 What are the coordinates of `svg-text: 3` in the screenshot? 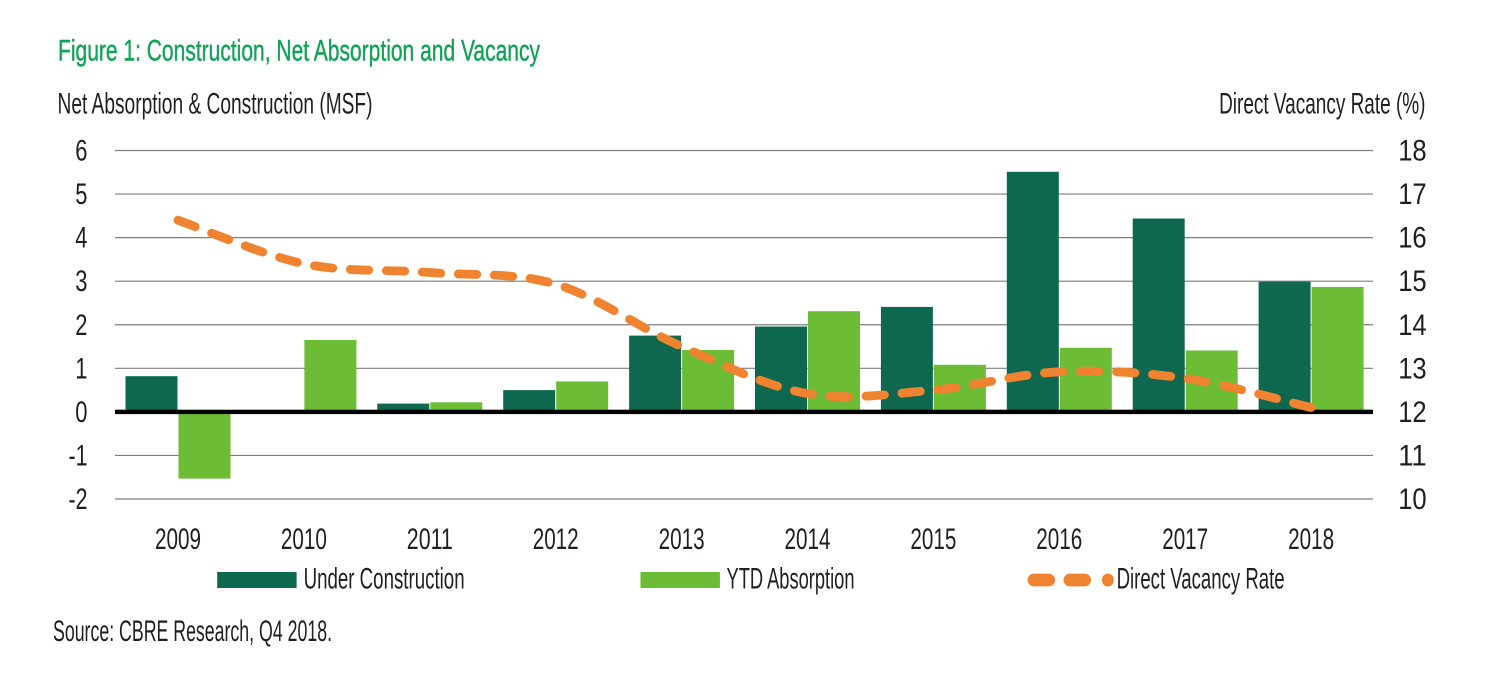 It's located at (81, 281).